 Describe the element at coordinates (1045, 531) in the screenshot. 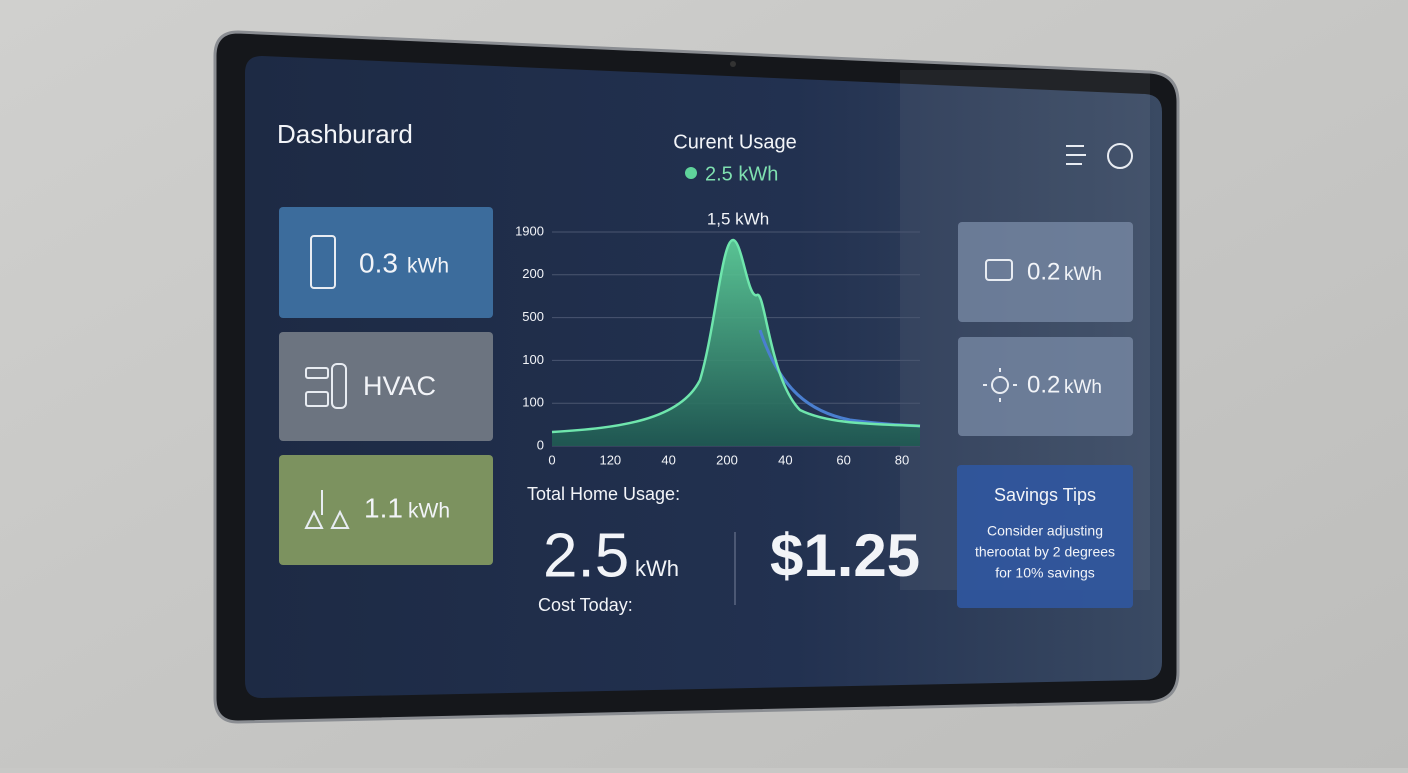

I see `savings-line: Consider adjusting` at that location.